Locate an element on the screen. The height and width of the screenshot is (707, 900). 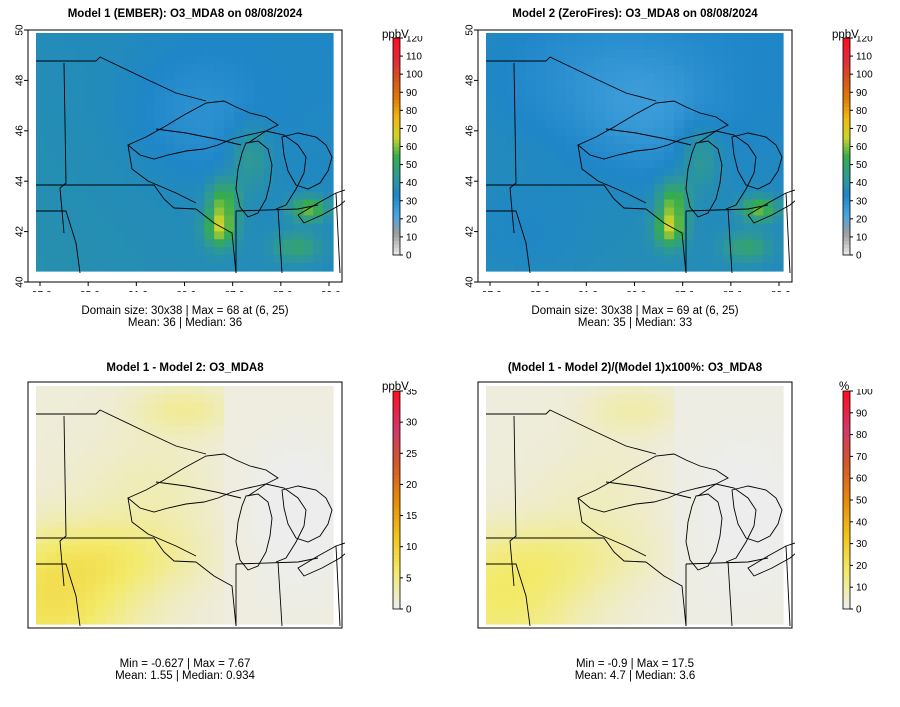
map-grid is located at coordinates (185, 505).